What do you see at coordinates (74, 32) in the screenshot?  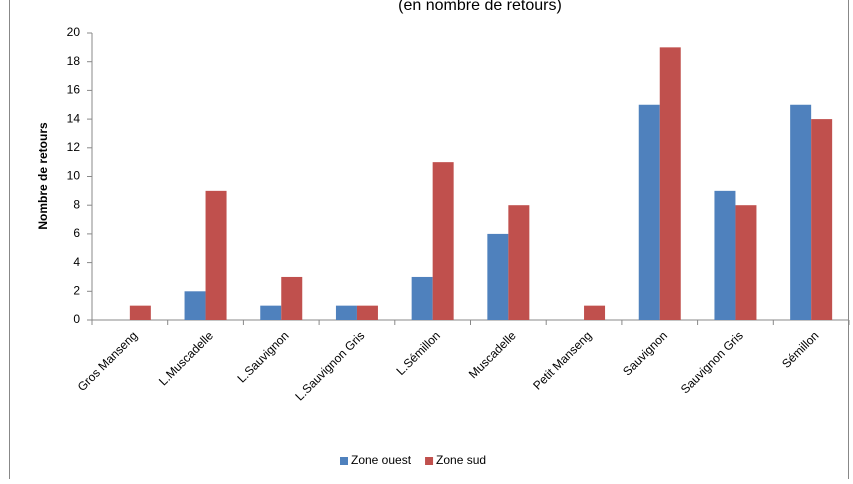 I see `y-tick-label: 20` at bounding box center [74, 32].